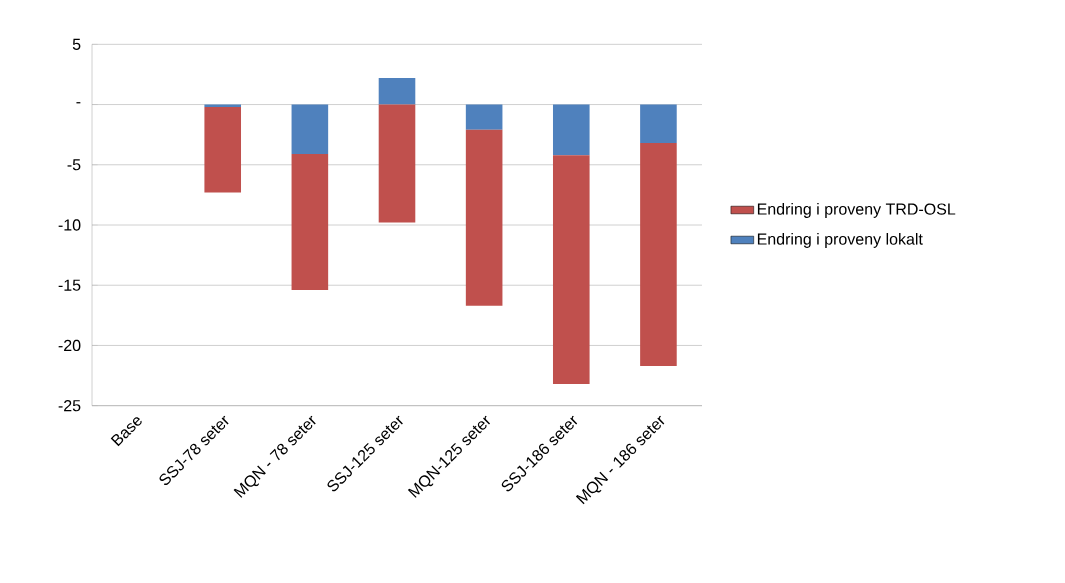  What do you see at coordinates (69, 345) in the screenshot?
I see `y-tick-label: -20` at bounding box center [69, 345].